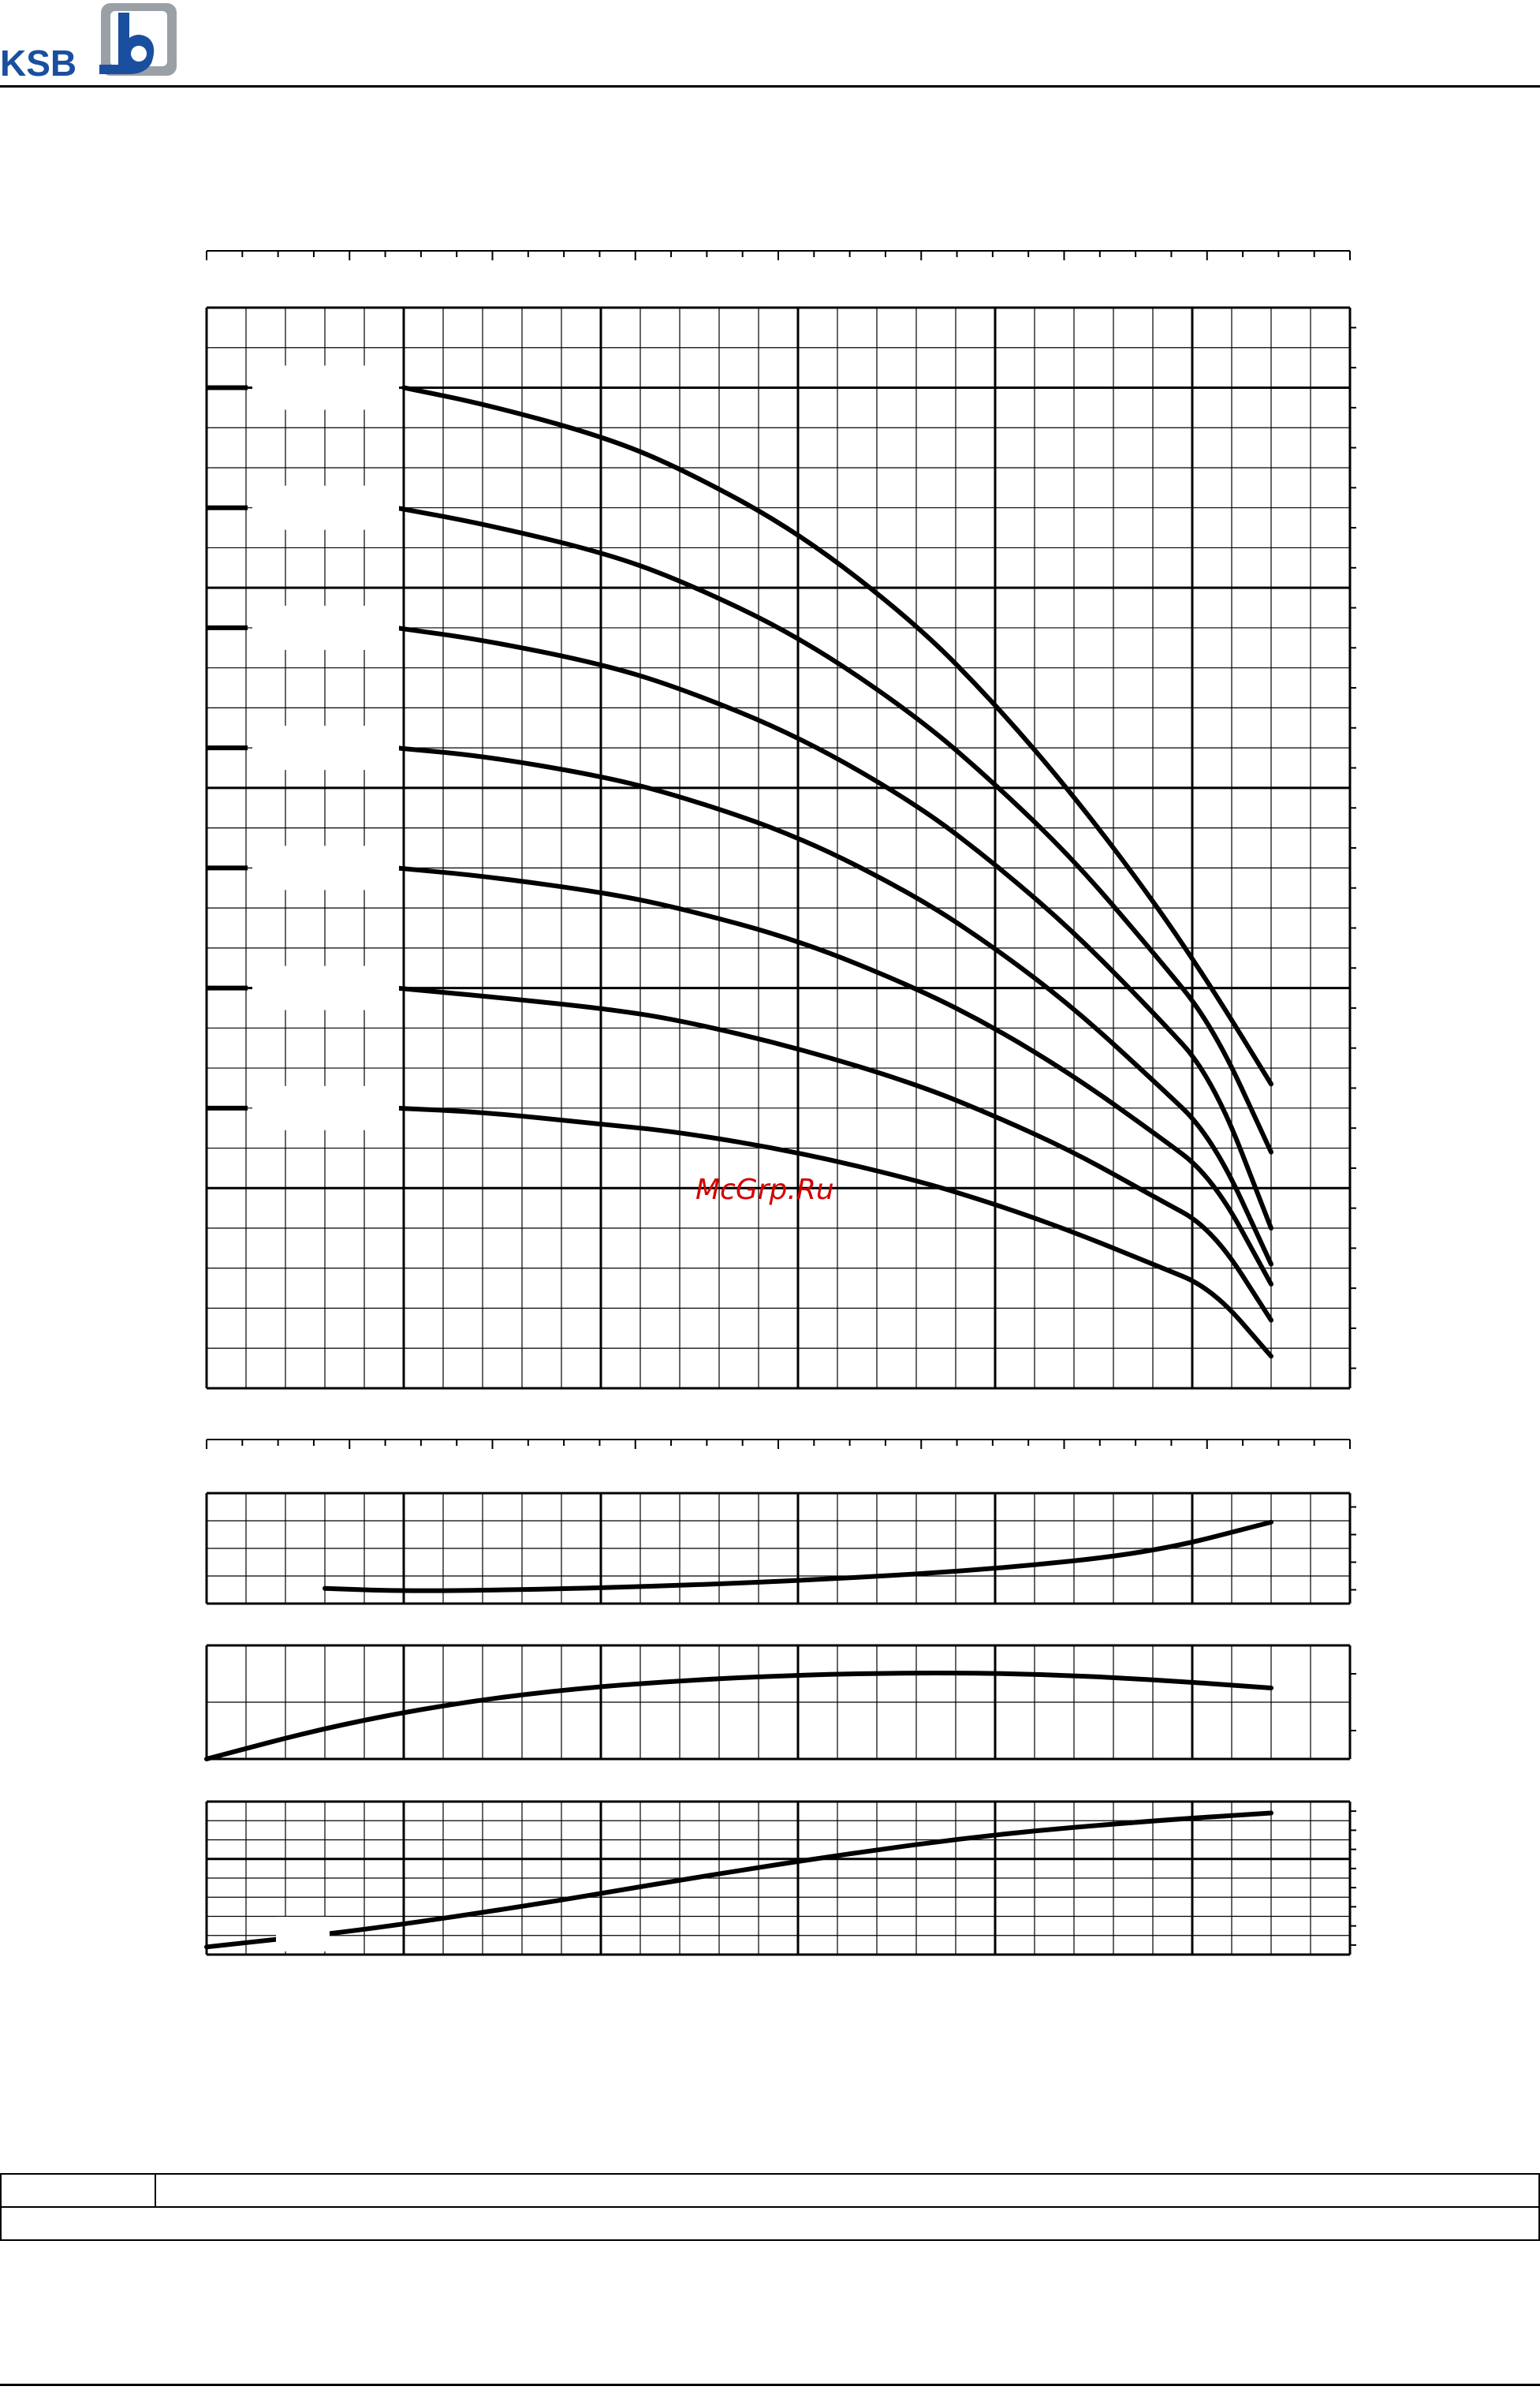 Image resolution: width=1540 pixels, height=2390 pixels. I want to click on info-label-cell, so click(78, 2190).